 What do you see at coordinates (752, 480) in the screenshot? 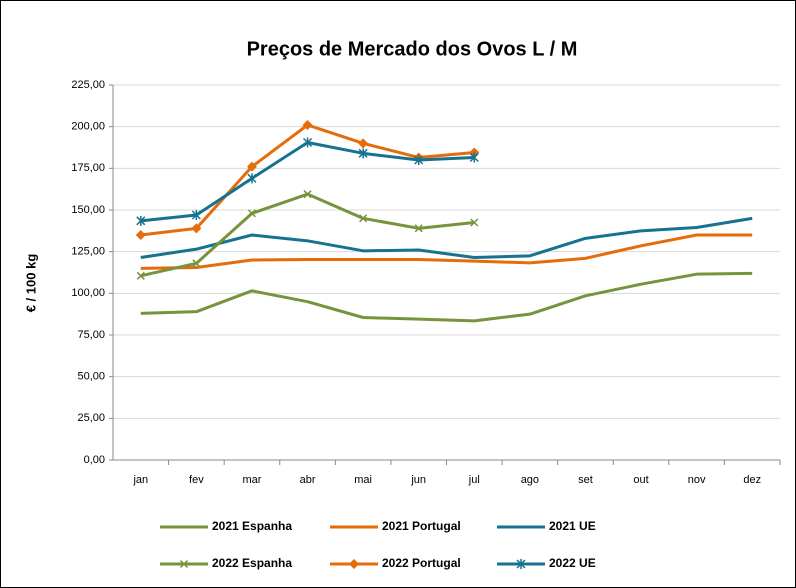
I see `x-tick-label: dez` at bounding box center [752, 480].